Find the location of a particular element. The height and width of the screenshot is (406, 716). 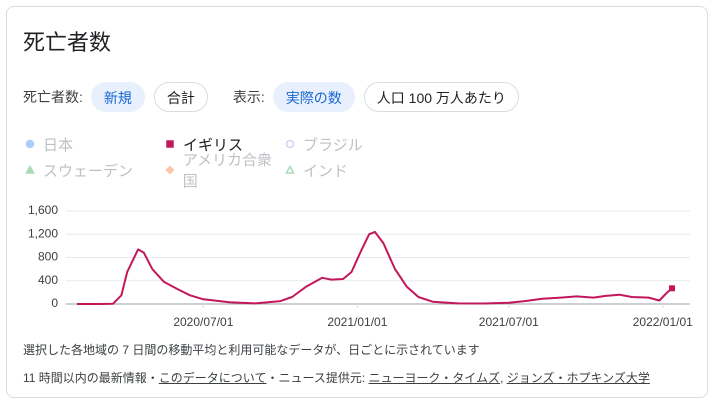

source-text: 11 時間以内の最新情報・ is located at coordinates (91, 378).